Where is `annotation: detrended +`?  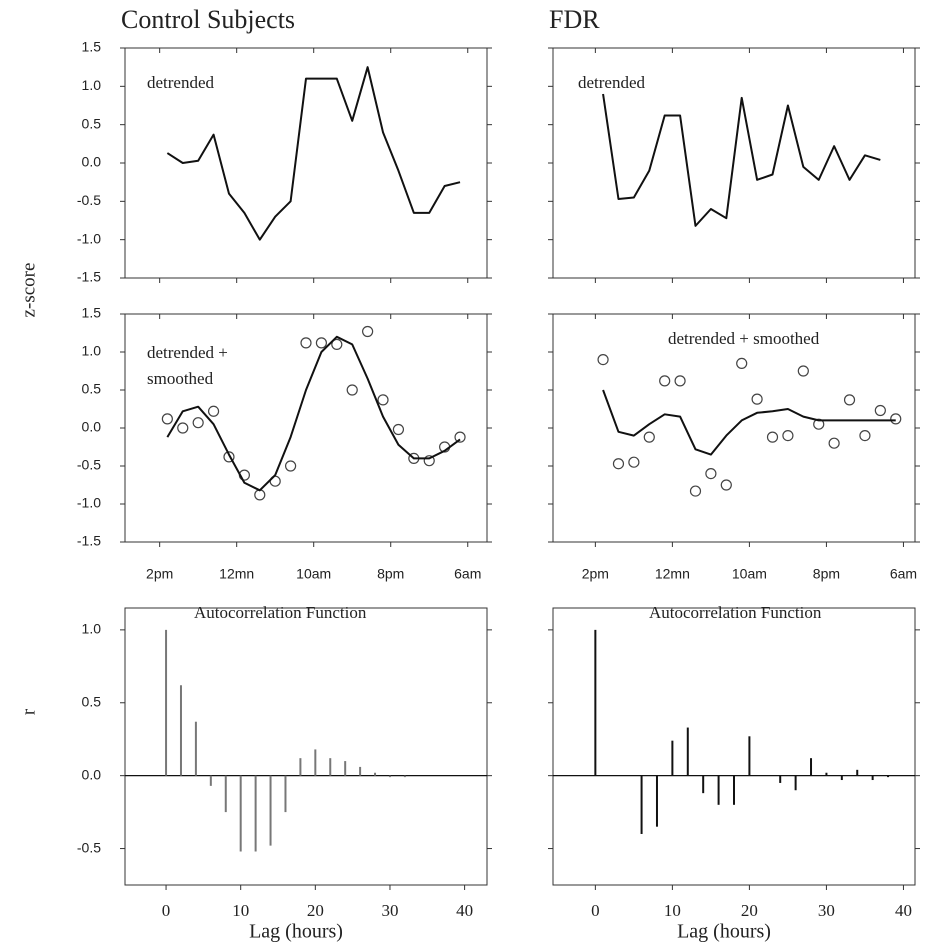 annotation: detrended + is located at coordinates (187, 352).